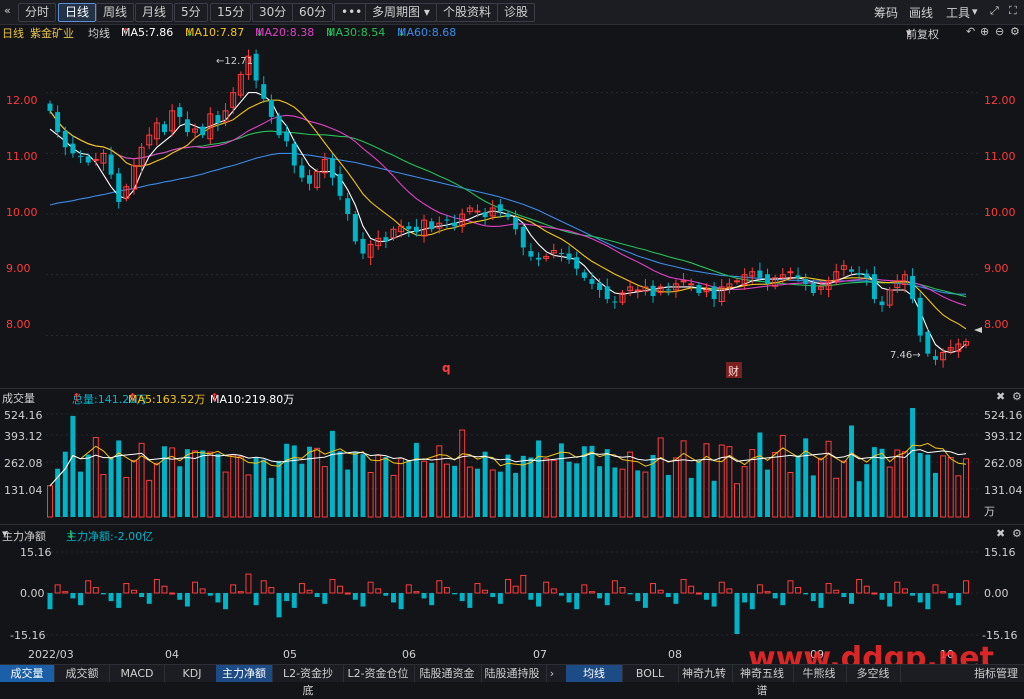  Describe the element at coordinates (24, 535) in the screenshot. I see `flow-title: 主力净额 ▾` at that location.